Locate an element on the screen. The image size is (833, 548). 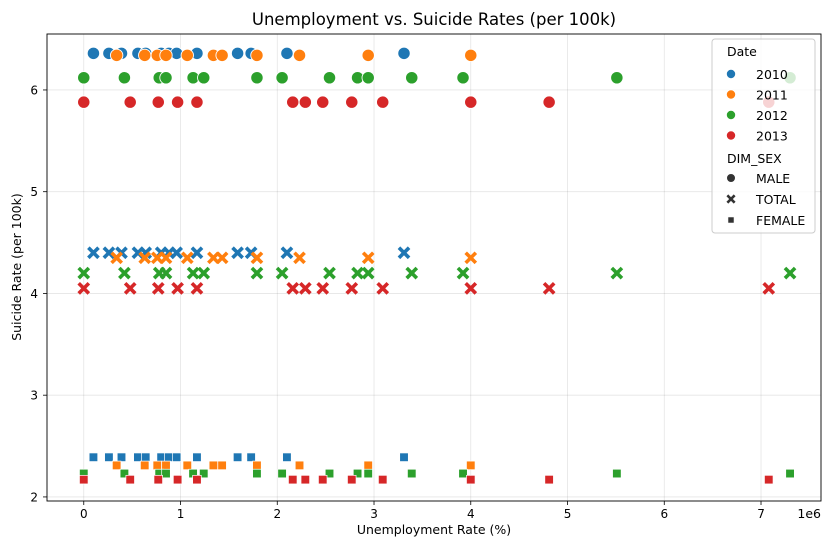
legend-marker-total is located at coordinates (731, 199).